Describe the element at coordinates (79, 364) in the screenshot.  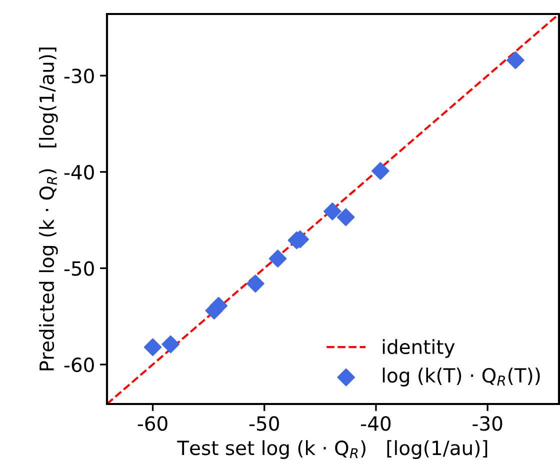
I see `y-tick-label: -60` at that location.